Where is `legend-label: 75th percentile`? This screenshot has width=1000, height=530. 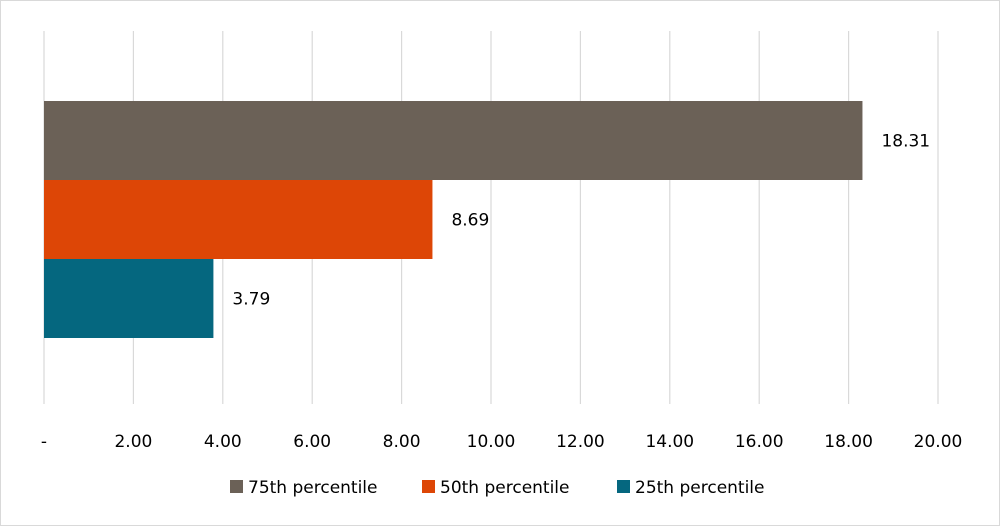
legend-label: 75th percentile is located at coordinates (313, 488).